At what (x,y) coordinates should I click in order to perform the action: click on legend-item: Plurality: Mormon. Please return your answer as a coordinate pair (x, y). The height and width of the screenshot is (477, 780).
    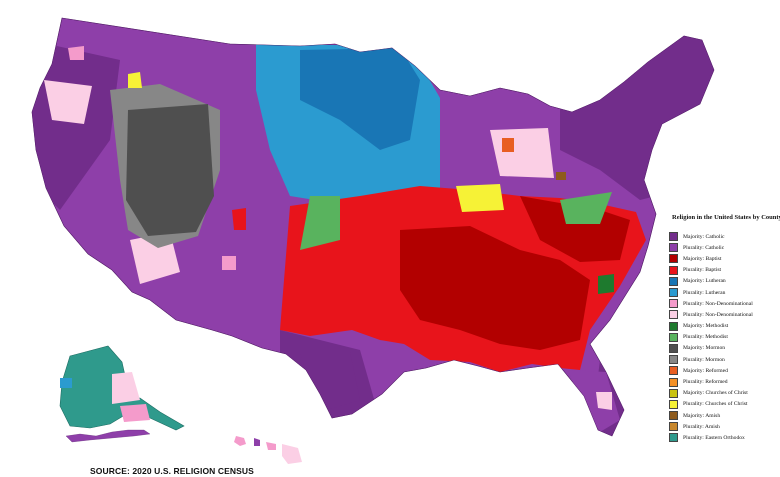
    Looking at the image, I should click on (723, 359).